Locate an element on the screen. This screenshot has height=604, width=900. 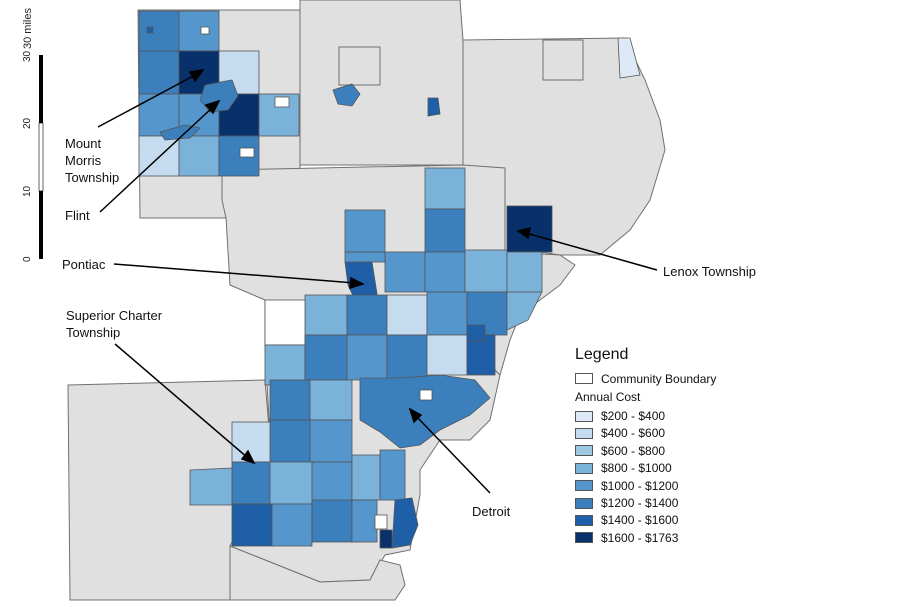
legend-class-label: $800 - $1000 is located at coordinates (636, 468).